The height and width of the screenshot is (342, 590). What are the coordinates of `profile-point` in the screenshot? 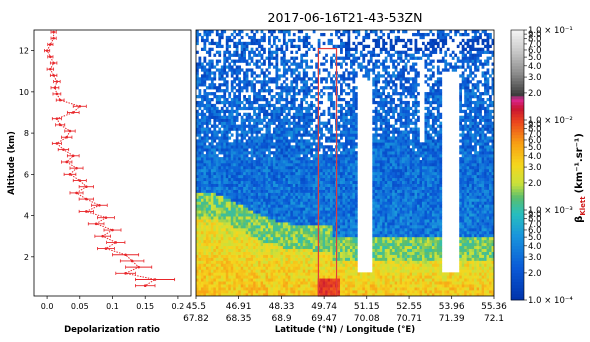 It's located at (73, 112).